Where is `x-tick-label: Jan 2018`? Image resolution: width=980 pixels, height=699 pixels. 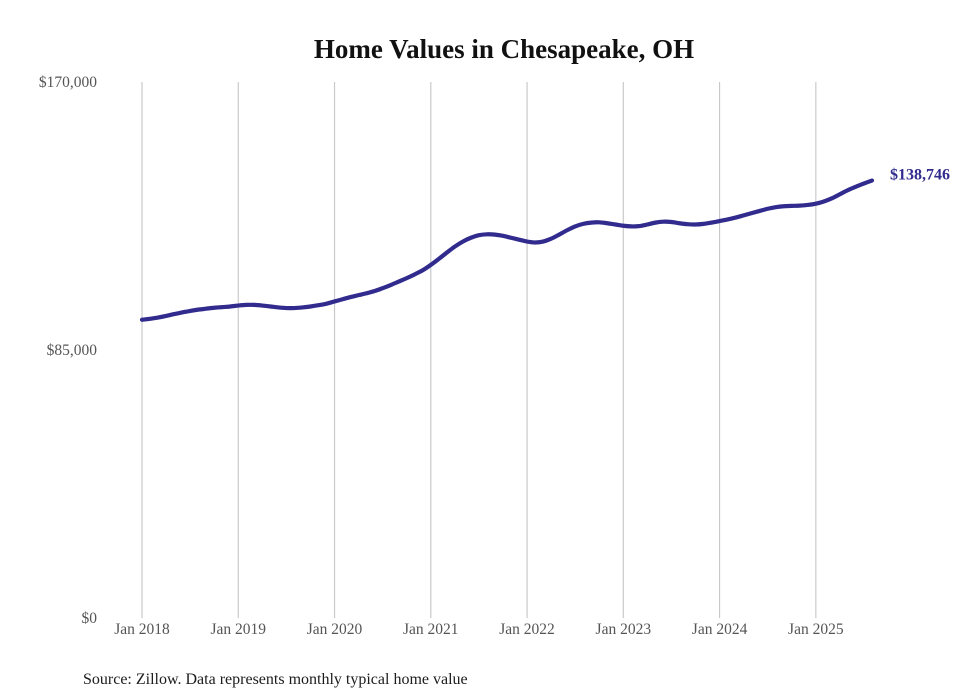 x-tick-label: Jan 2018 is located at coordinates (142, 629).